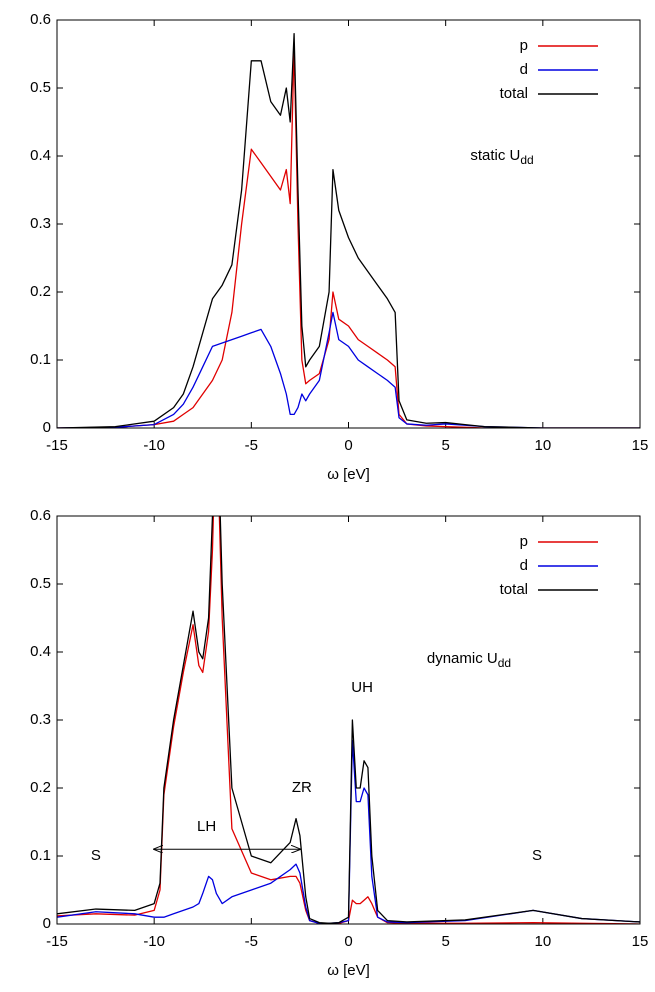 This screenshot has width=655, height=992. I want to click on annotation-text: UH, so click(362, 687).